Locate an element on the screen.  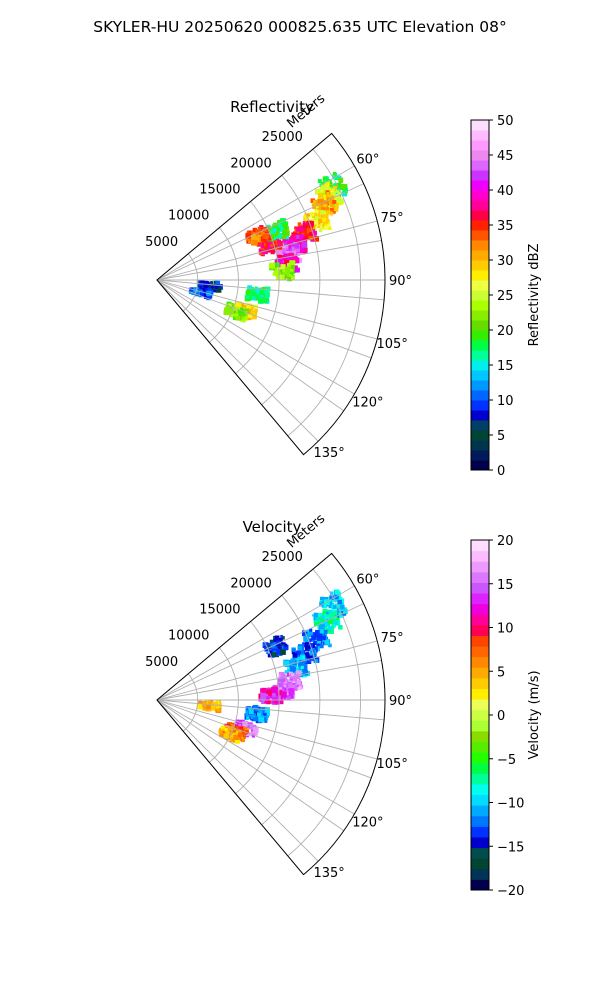
echo-layer is located at coordinates (272, 666).